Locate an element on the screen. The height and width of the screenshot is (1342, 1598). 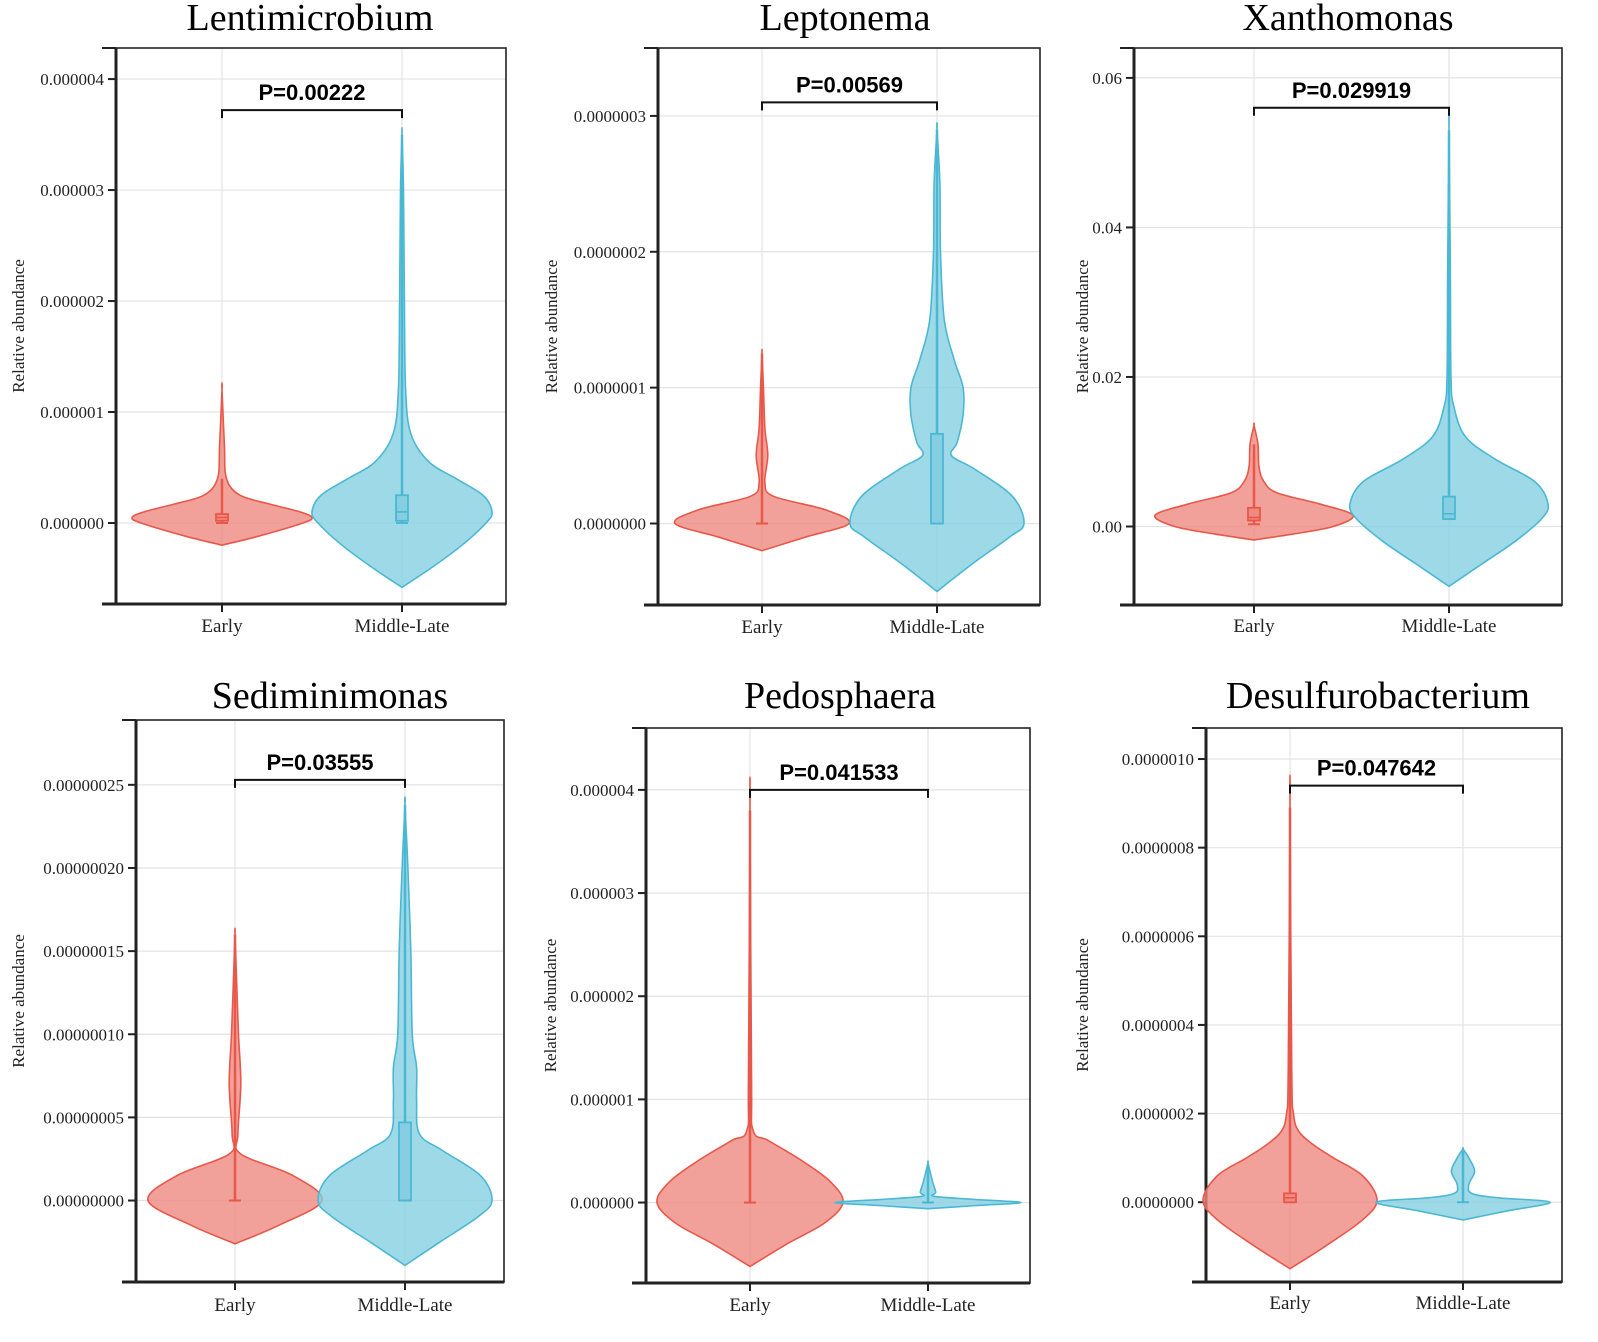
panel-title: Leptonema is located at coordinates (845, 19).